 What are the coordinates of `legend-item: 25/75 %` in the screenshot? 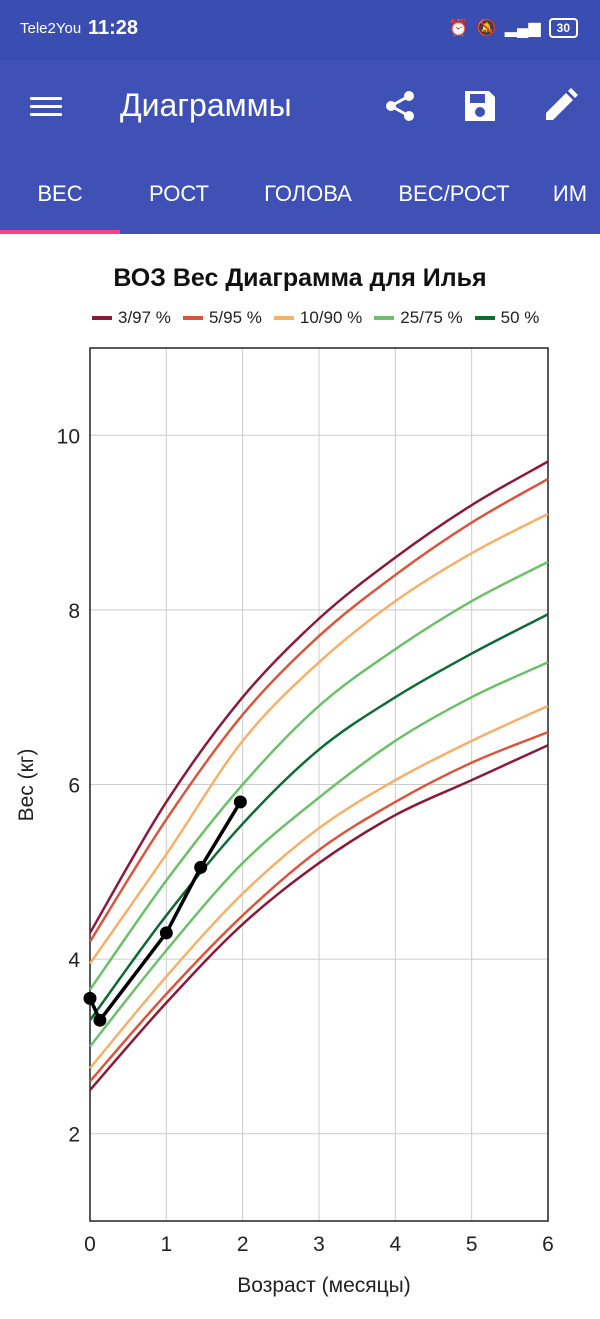 It's located at (418, 318).